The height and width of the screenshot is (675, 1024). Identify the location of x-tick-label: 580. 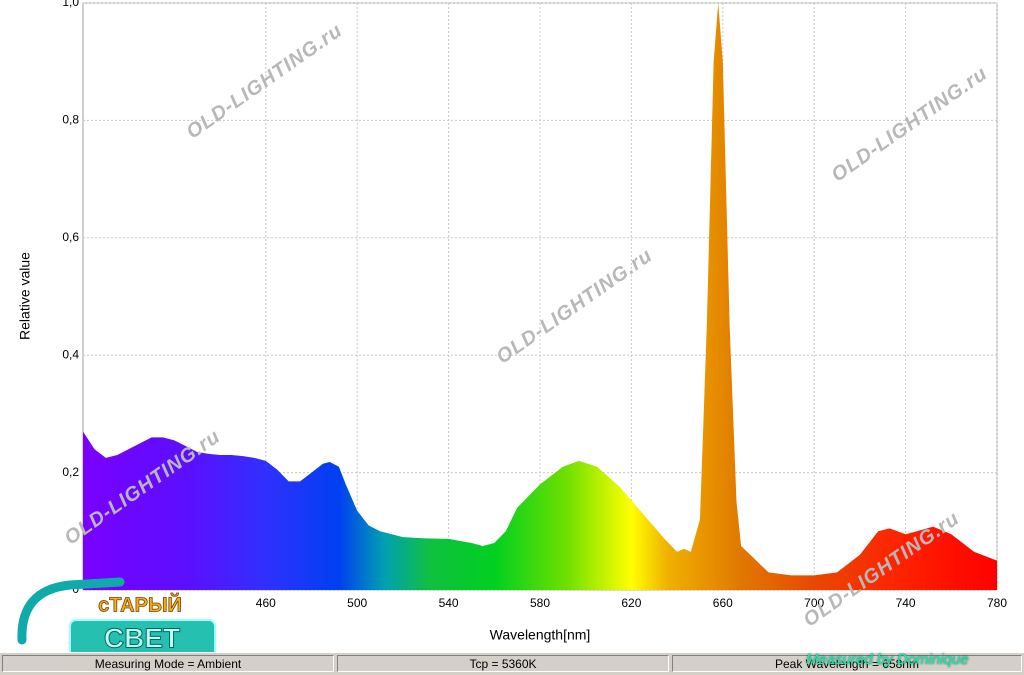
(540, 603).